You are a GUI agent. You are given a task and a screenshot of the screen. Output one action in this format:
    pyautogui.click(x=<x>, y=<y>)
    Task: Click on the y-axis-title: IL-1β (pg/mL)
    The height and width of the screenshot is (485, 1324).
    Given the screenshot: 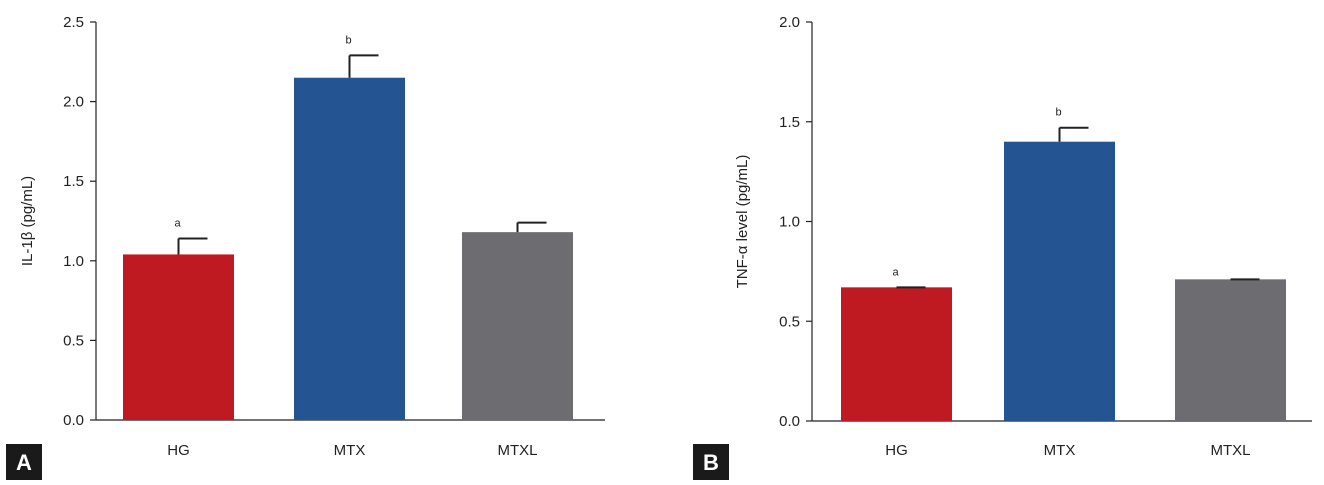 What is the action you would take?
    pyautogui.click(x=27, y=221)
    